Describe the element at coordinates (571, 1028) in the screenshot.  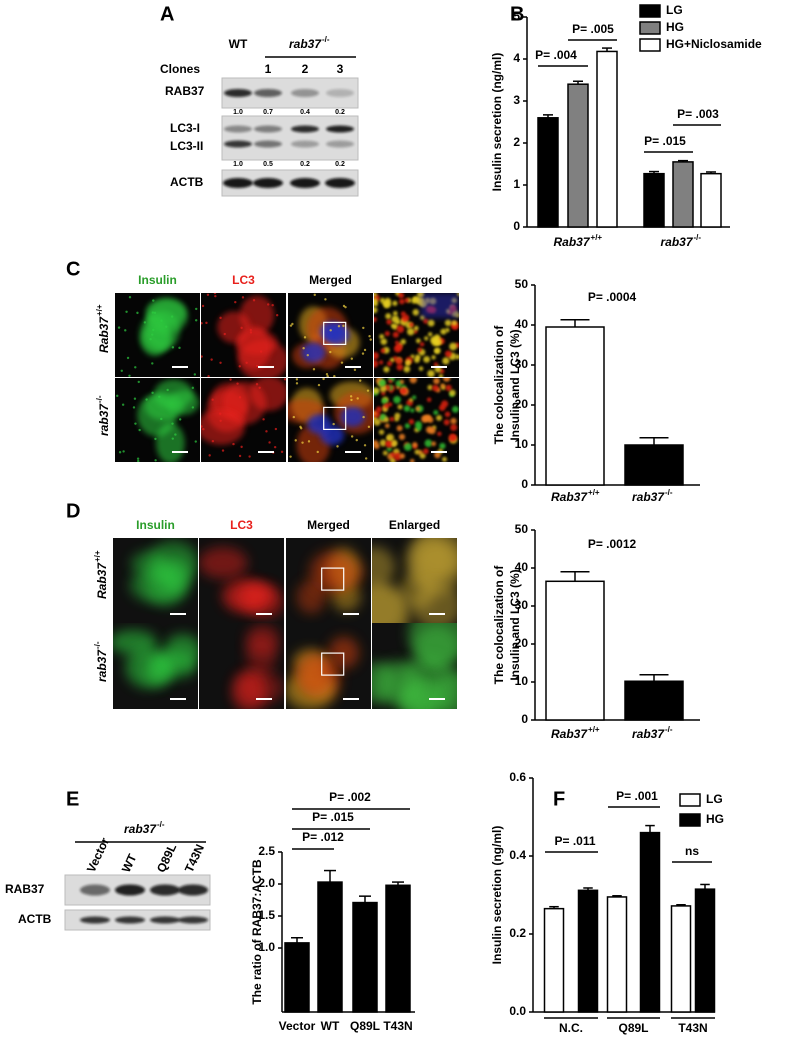
I see `x-tick-label: N.C.` at that location.